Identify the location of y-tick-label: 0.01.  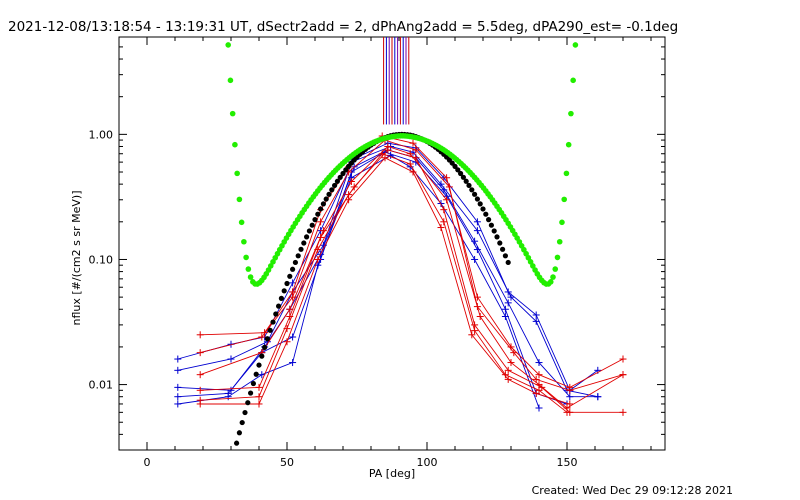
(101, 385).